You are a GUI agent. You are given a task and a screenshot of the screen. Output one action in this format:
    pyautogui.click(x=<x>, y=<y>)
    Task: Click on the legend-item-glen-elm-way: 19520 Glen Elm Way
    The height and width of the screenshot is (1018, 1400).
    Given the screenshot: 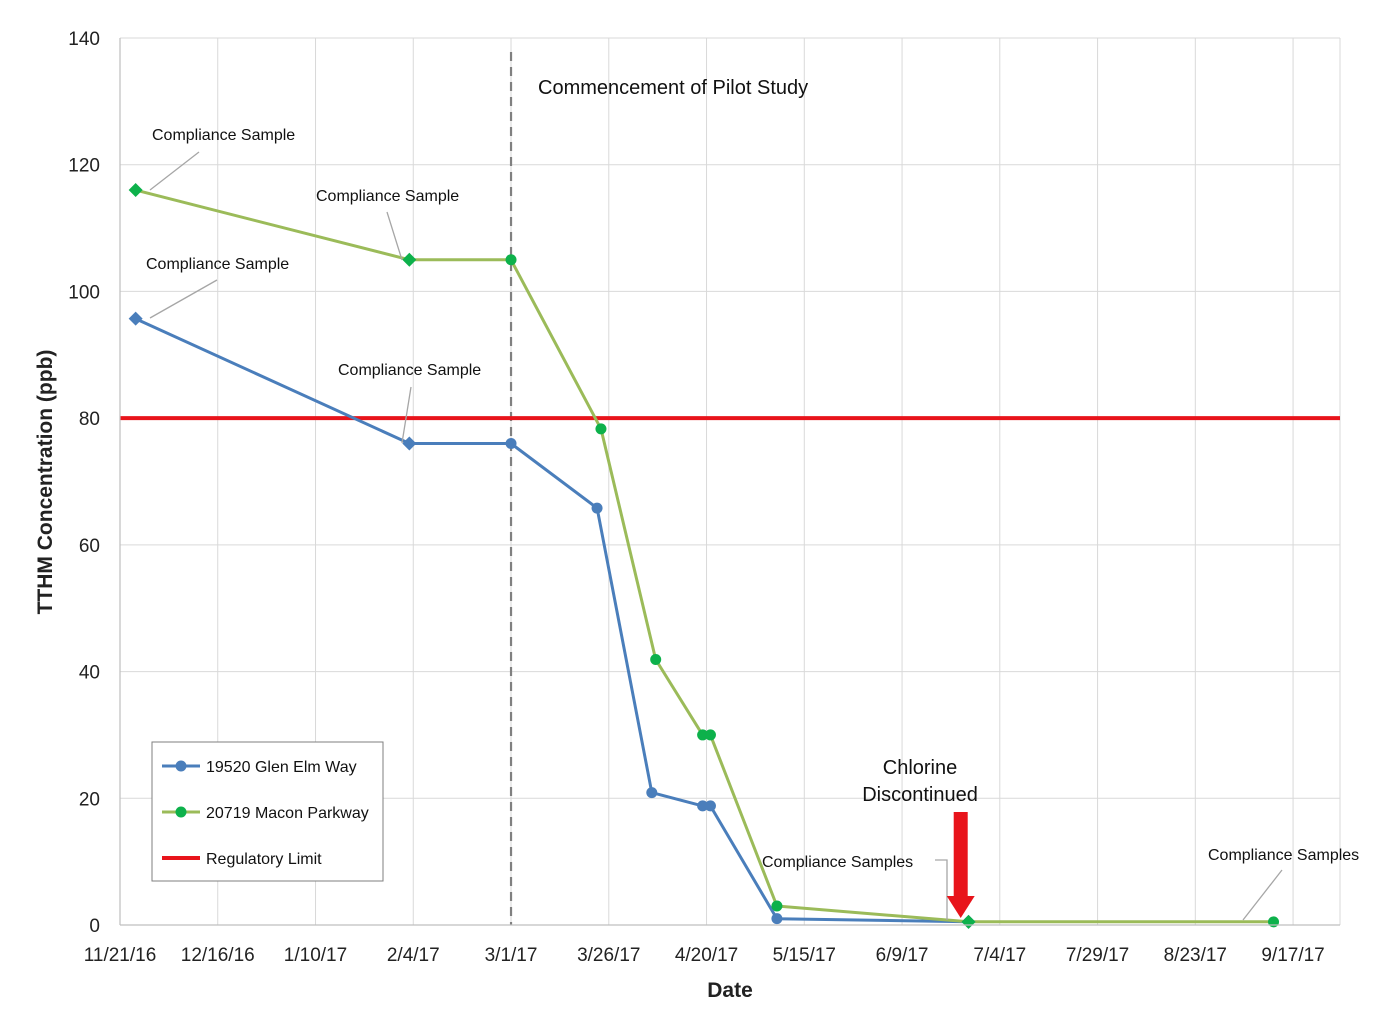 What is the action you would take?
    pyautogui.click(x=259, y=767)
    